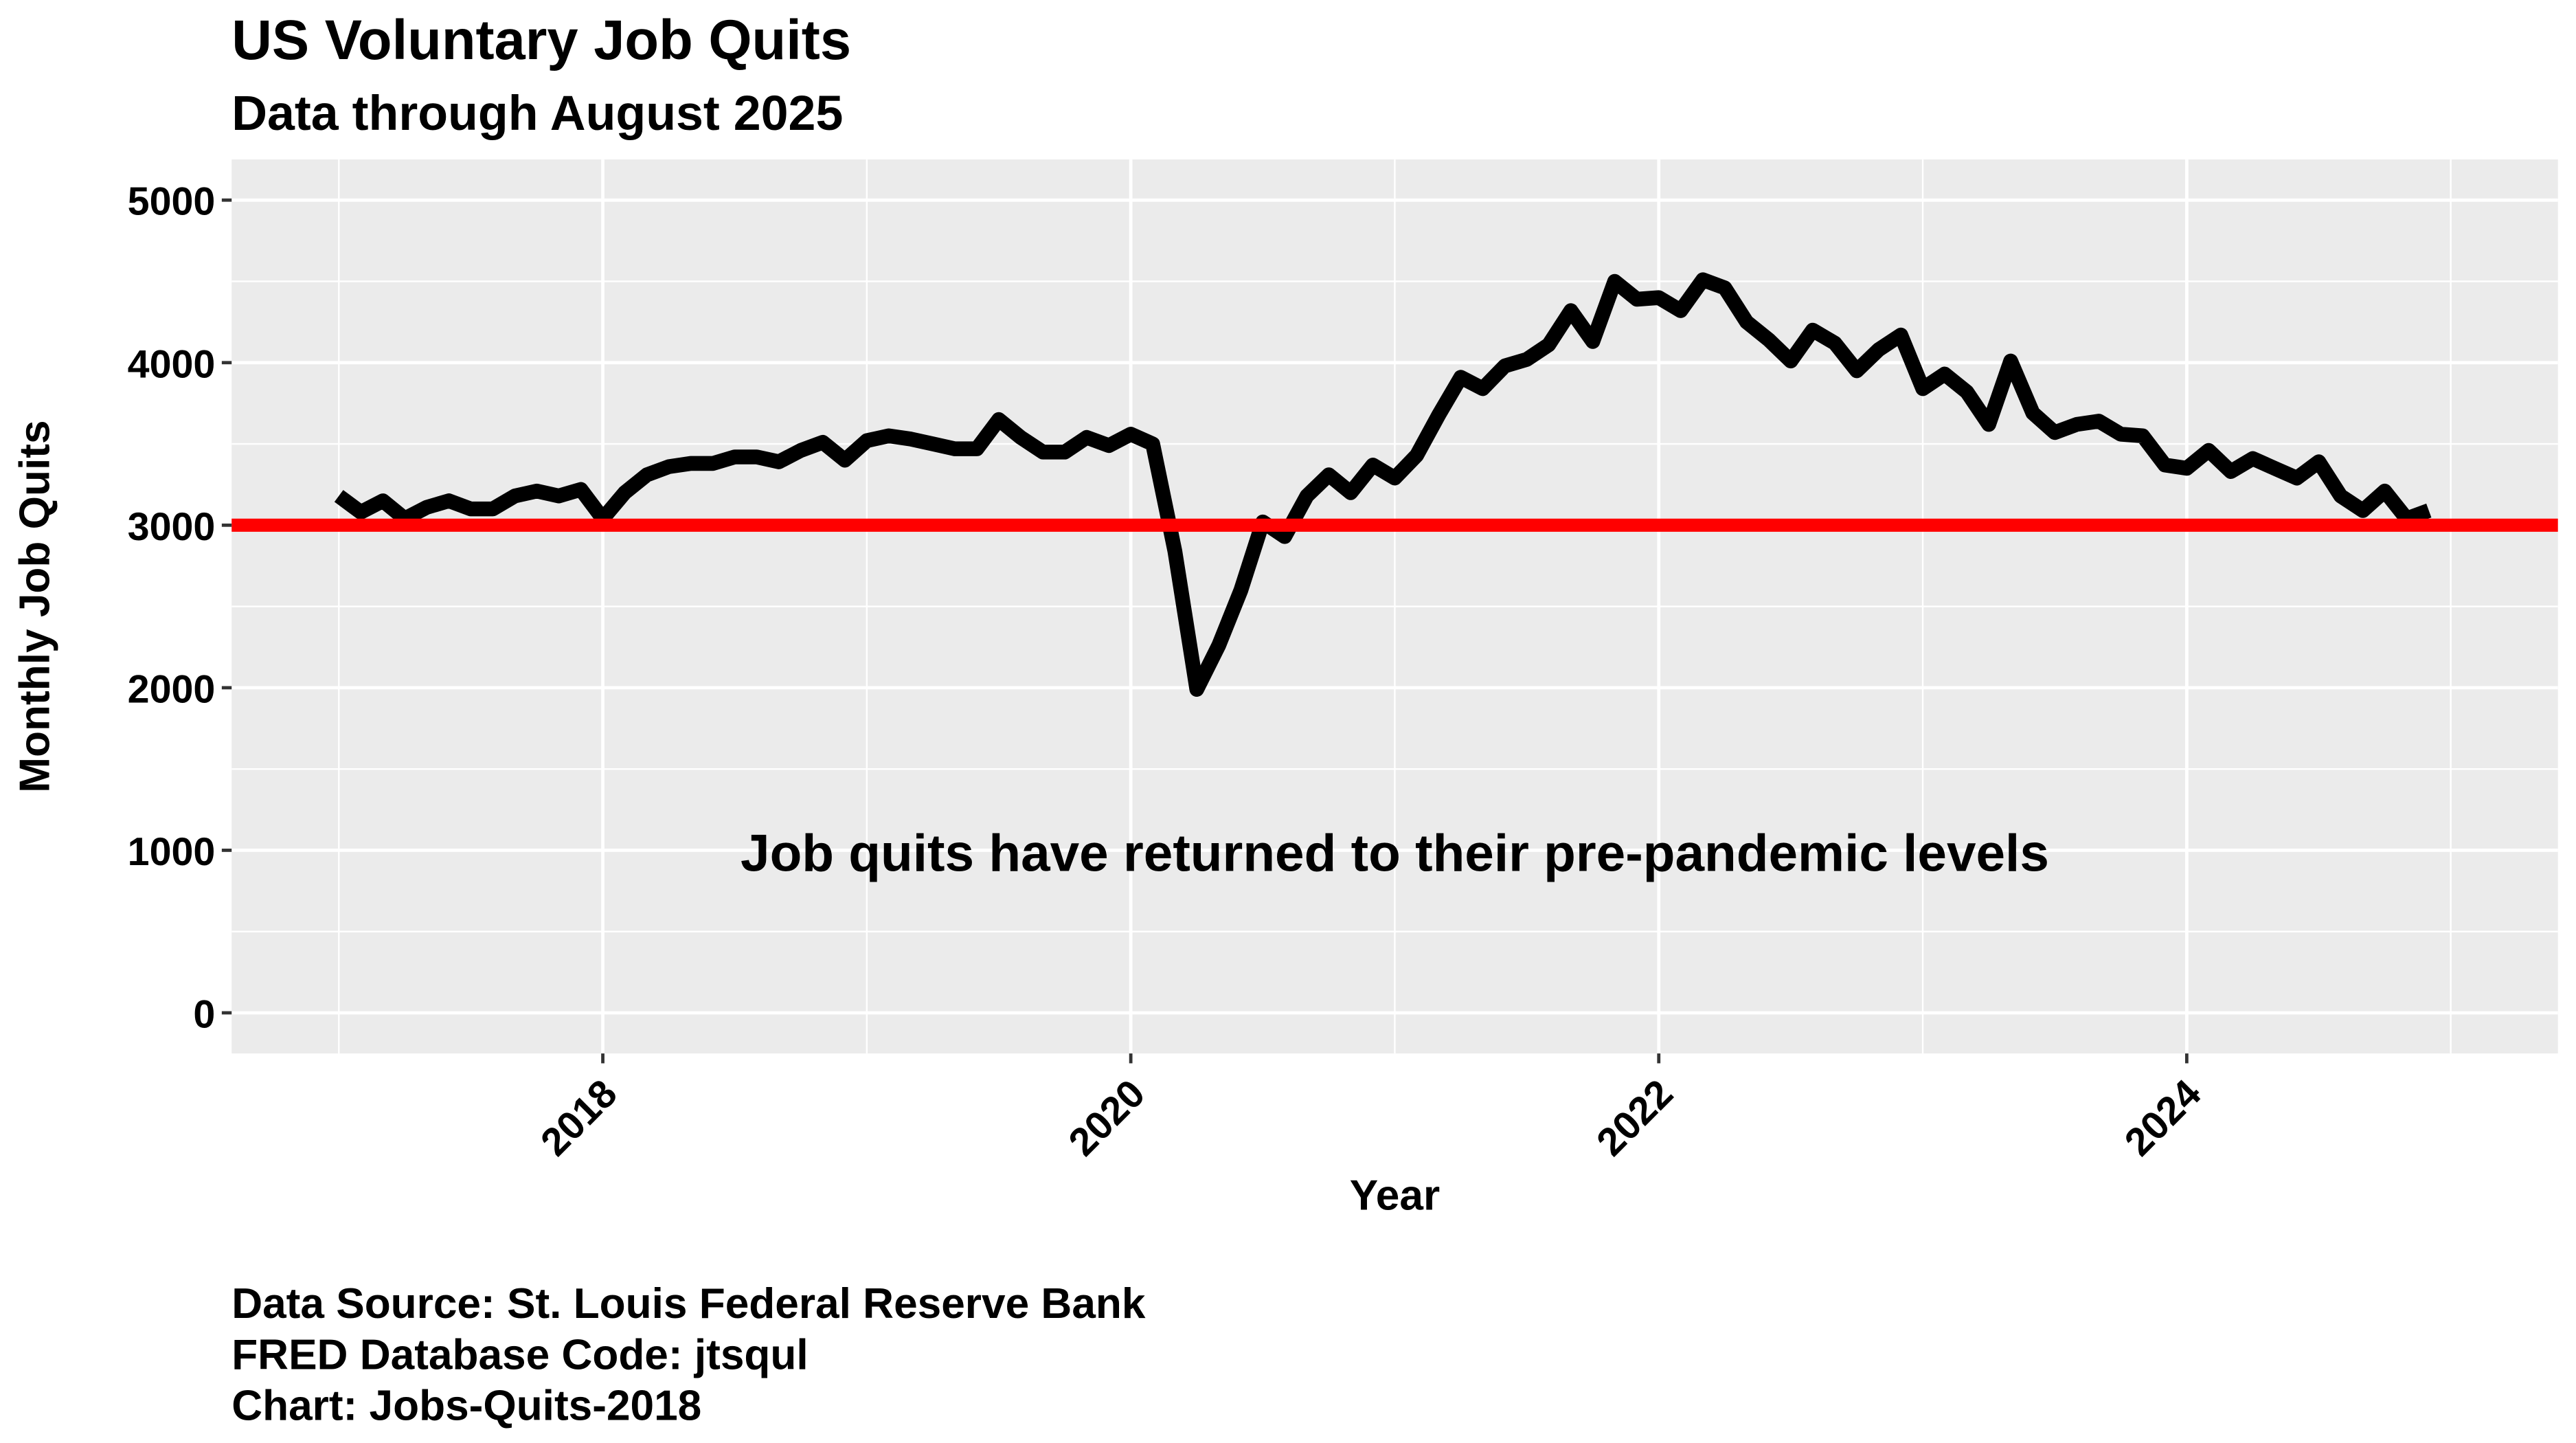 The height and width of the screenshot is (1443, 2576). Describe the element at coordinates (2163, 1118) in the screenshot. I see `x-tick-label: 2024` at that location.